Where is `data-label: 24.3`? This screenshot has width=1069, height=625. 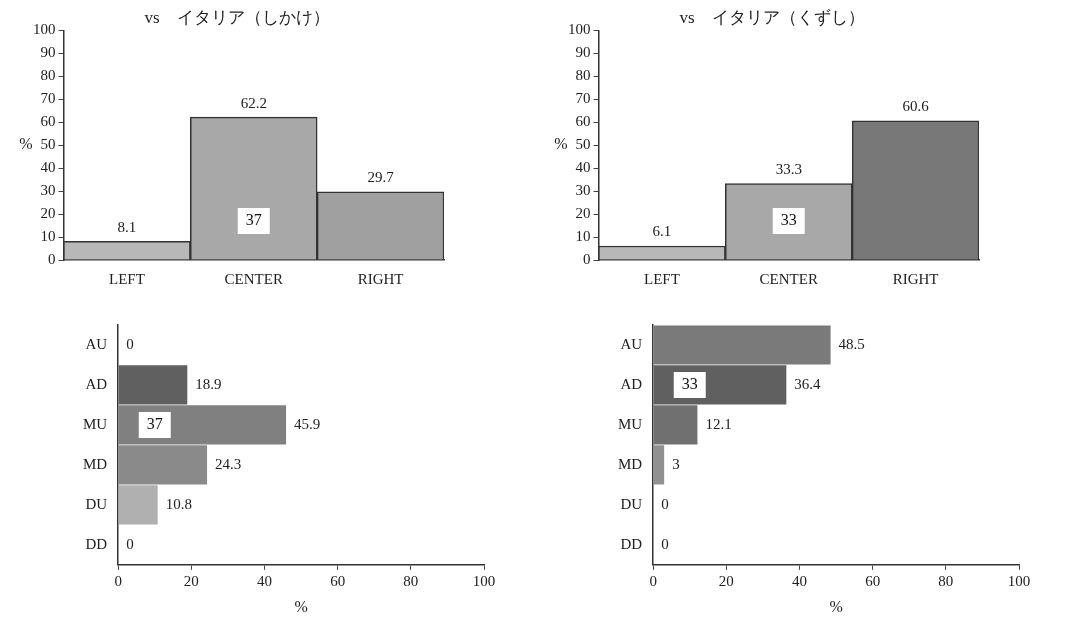 data-label: 24.3 is located at coordinates (228, 463).